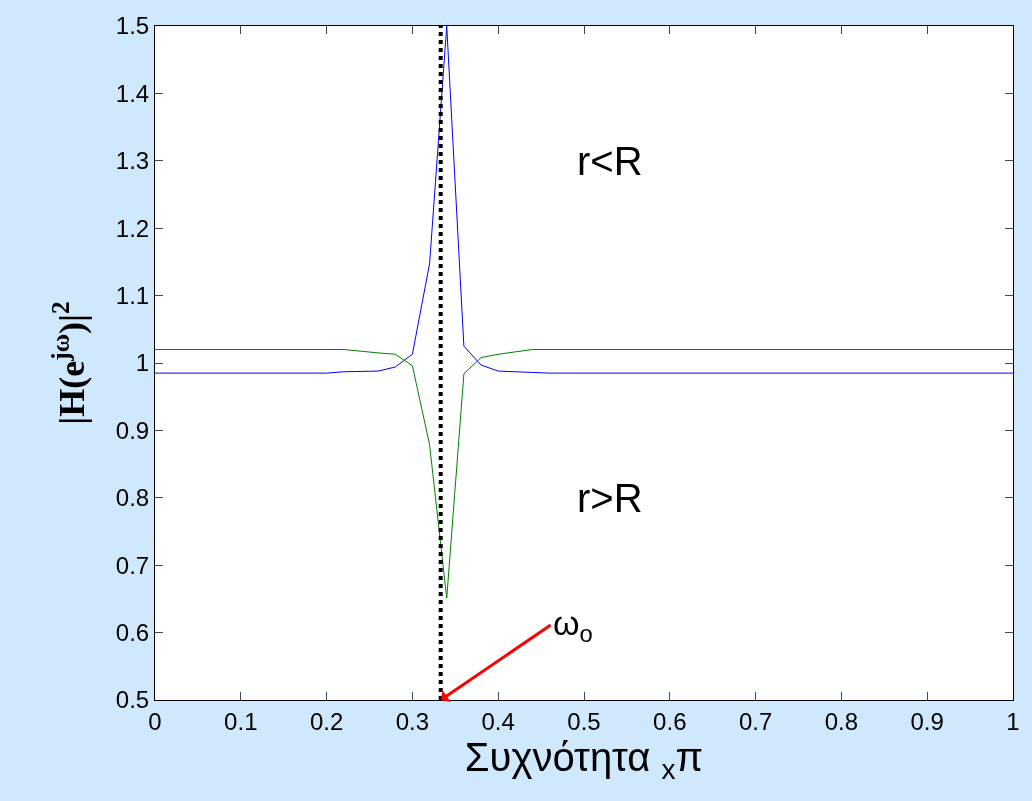  I want to click on annotation: r>R, so click(610, 498).